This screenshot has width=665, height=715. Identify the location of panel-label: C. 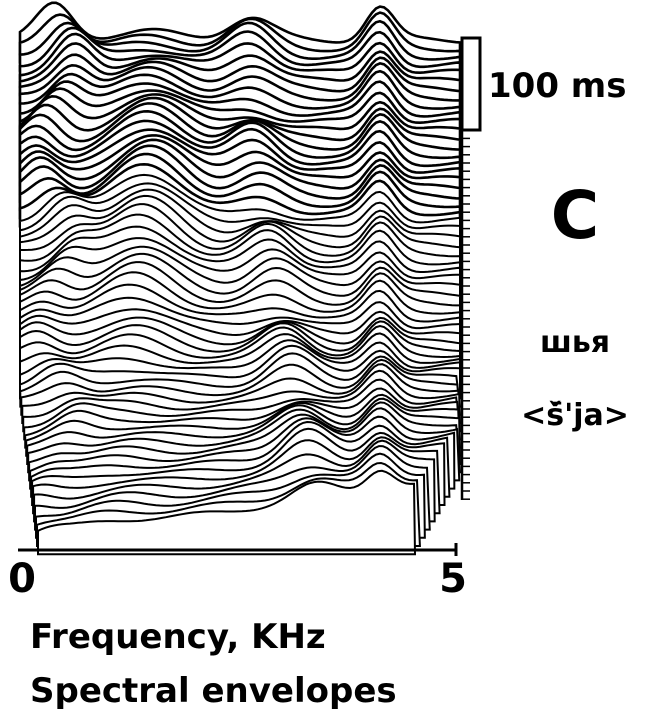
(575, 215).